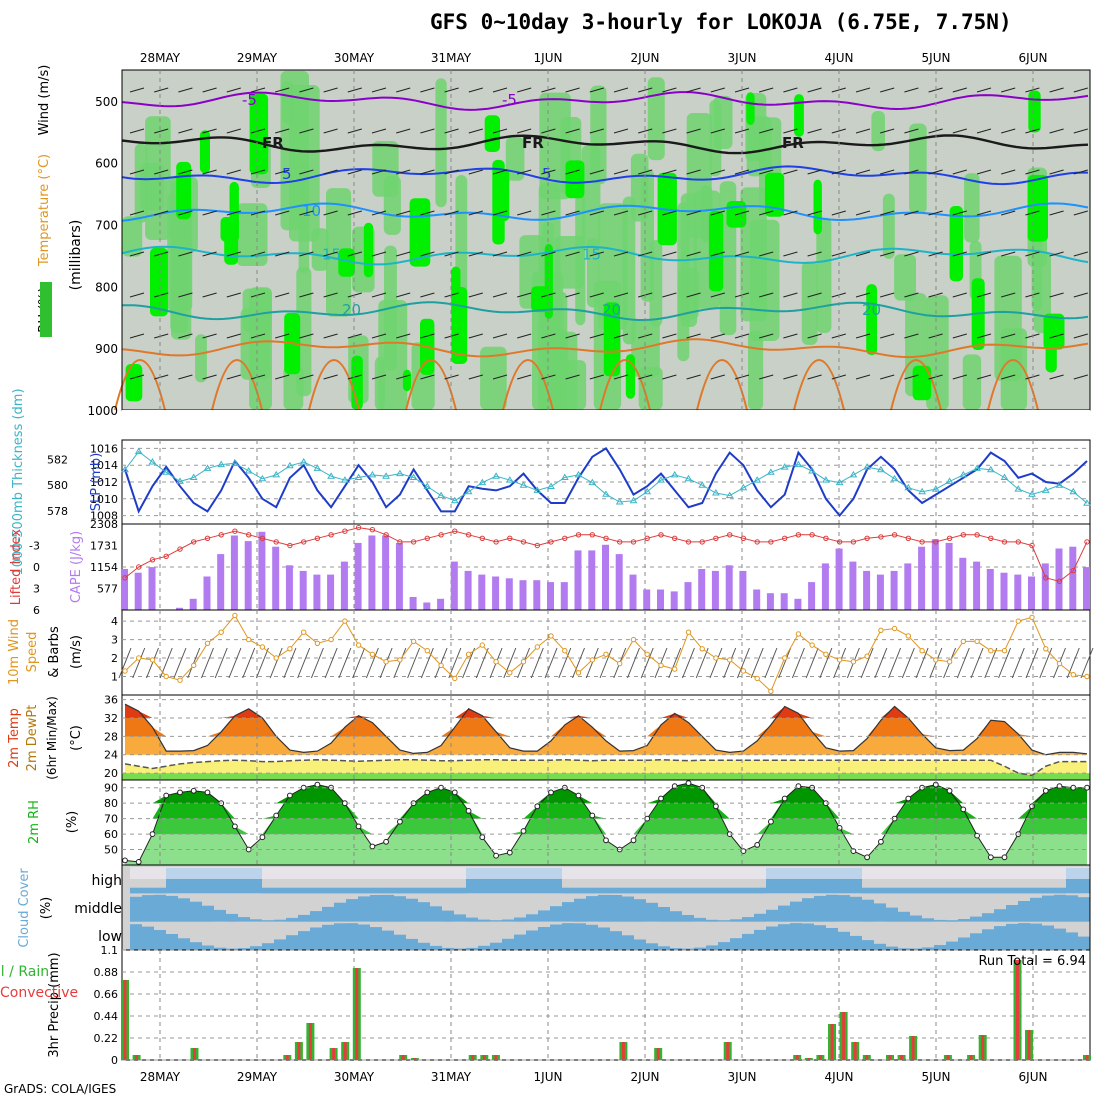 The image size is (1100, 1100). What do you see at coordinates (606, 793) in the screenshot?
I see `rh-area-band` at bounding box center [606, 793].